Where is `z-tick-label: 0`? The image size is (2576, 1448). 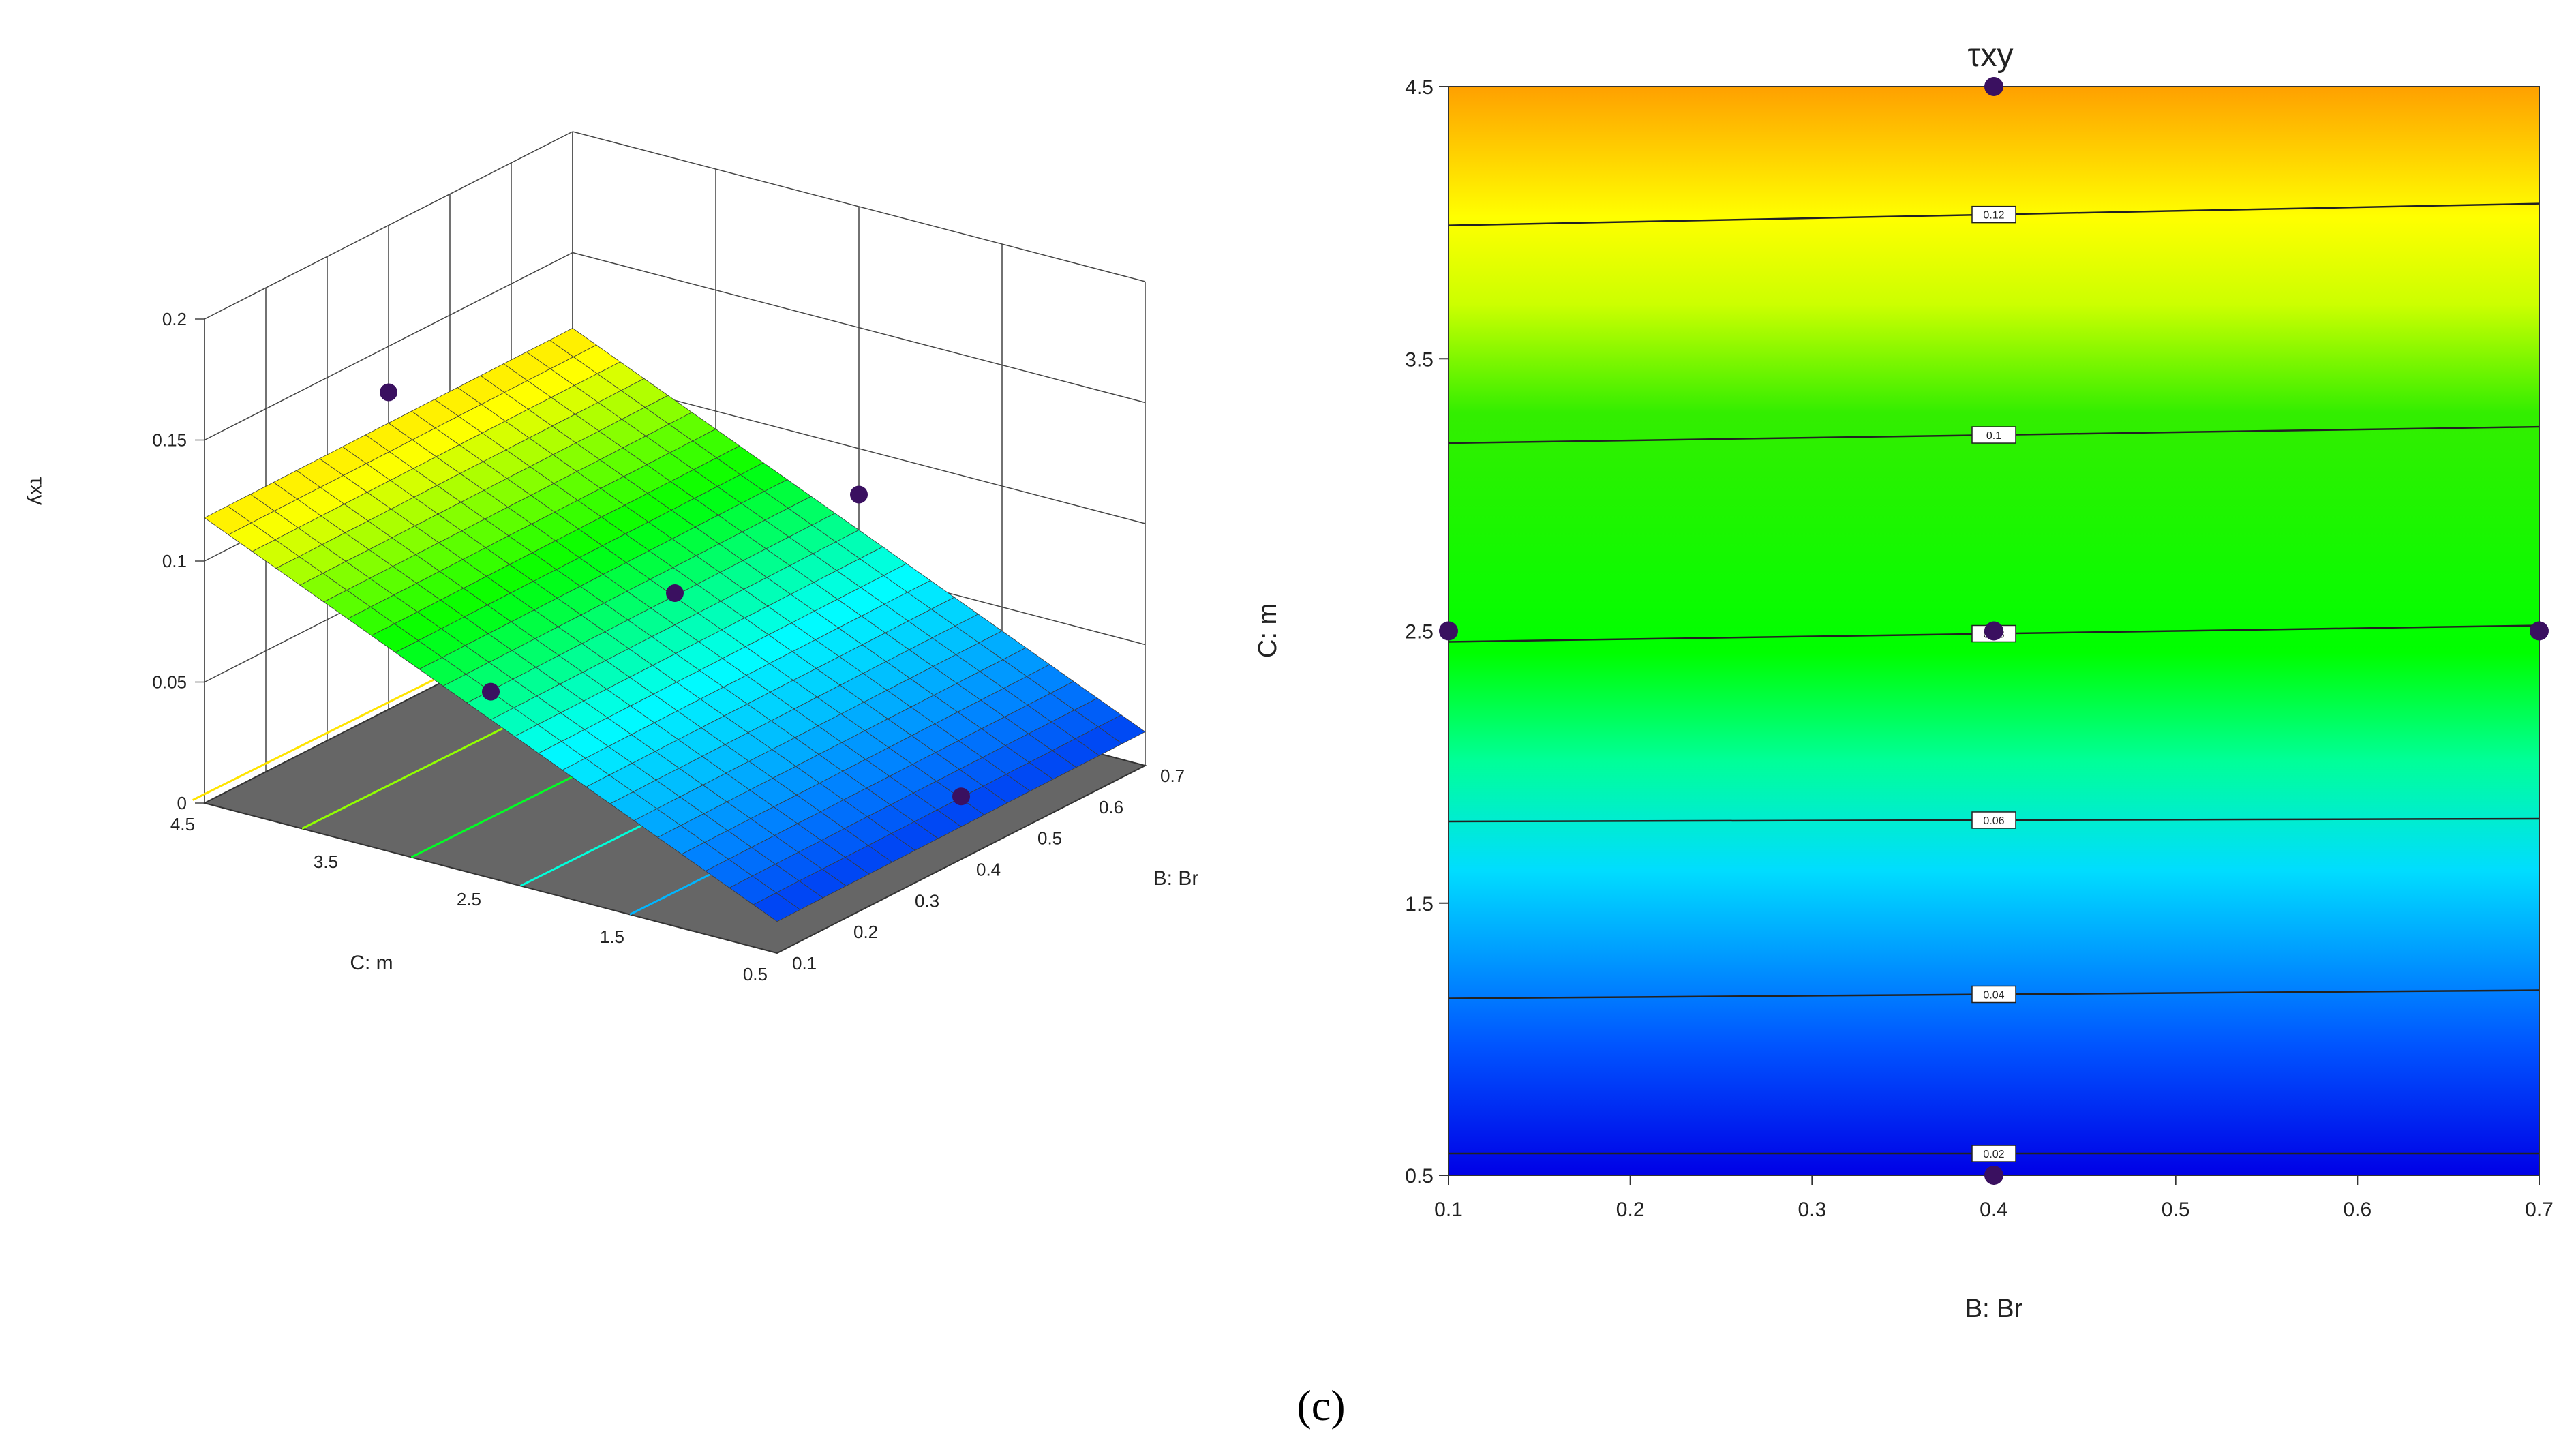 z-tick-label: 0 is located at coordinates (182, 803).